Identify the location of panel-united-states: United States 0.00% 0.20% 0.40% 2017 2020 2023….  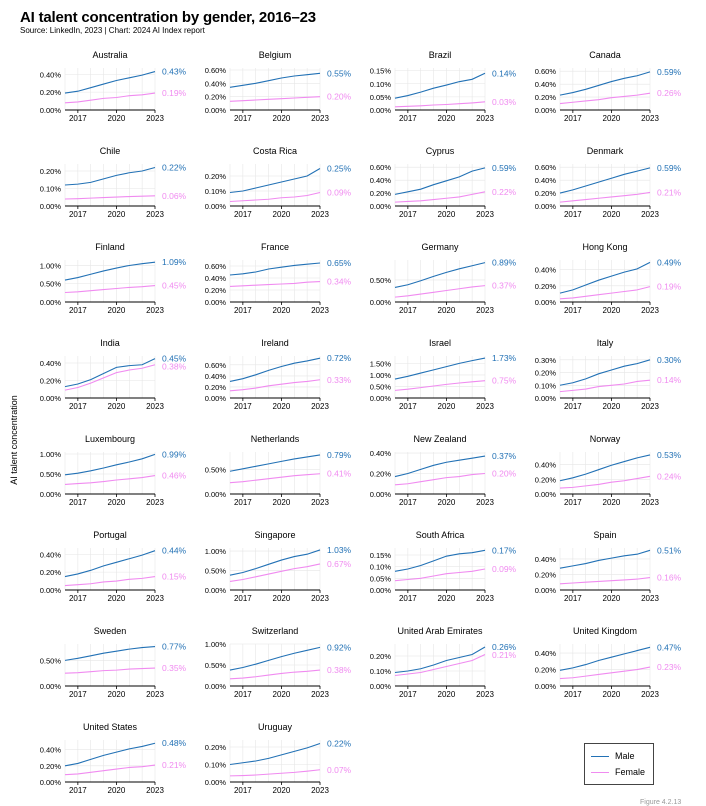
(113, 758).